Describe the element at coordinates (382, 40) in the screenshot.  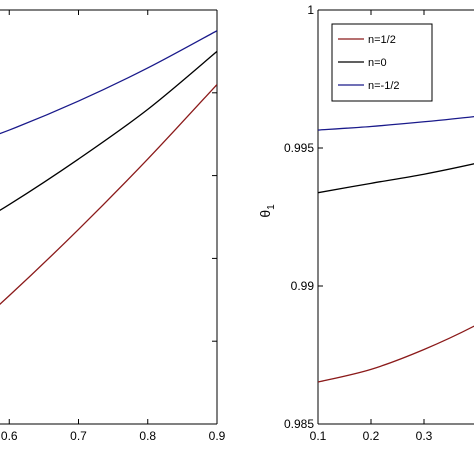
I see `legend-label: n=1/2` at that location.